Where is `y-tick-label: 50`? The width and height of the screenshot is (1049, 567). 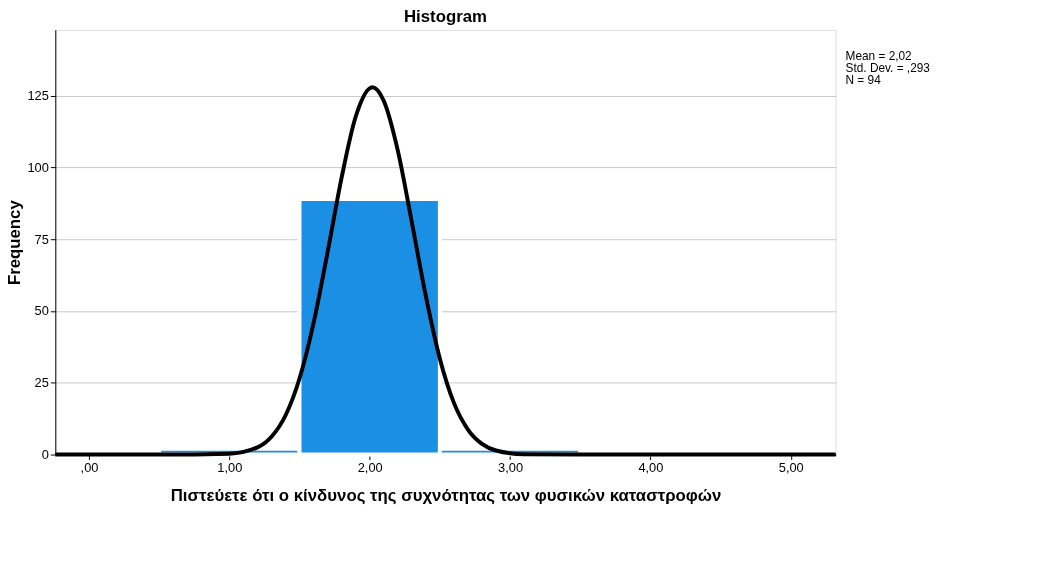
y-tick-label: 50 is located at coordinates (41, 311).